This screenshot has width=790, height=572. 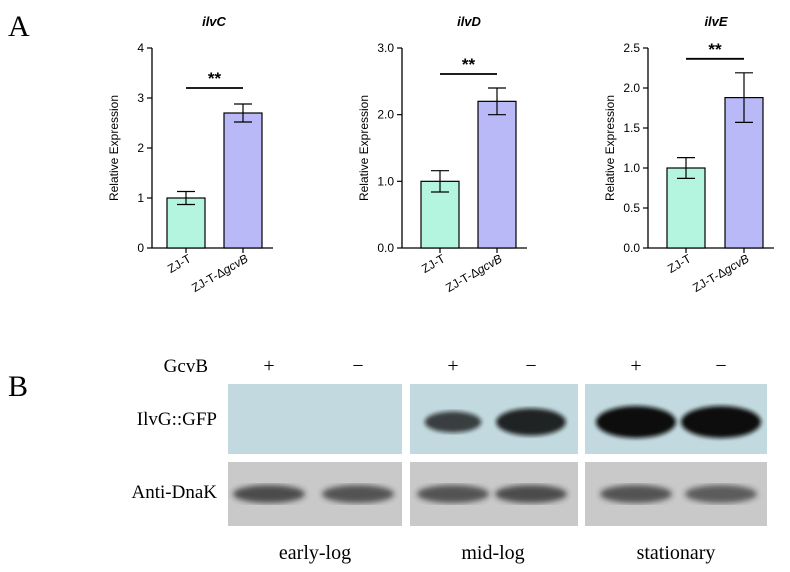 What do you see at coordinates (315, 553) in the screenshot?
I see `phase-label: early-log` at bounding box center [315, 553].